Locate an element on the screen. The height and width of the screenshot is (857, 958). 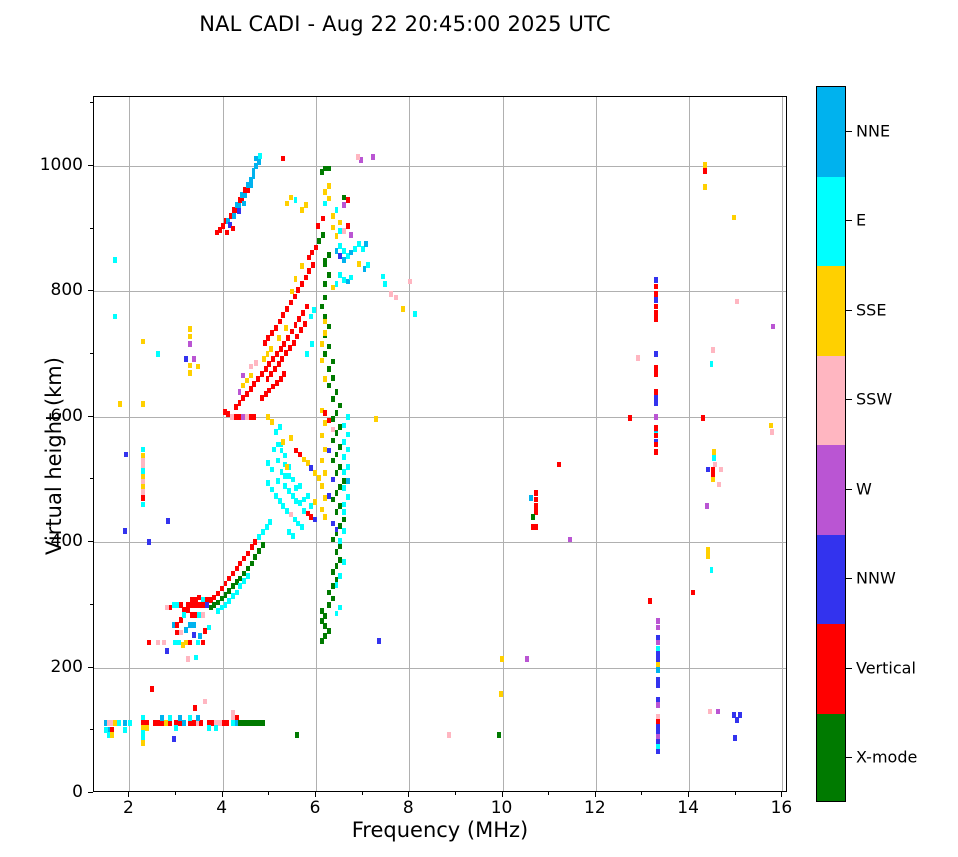
colorbar is located at coordinates (831, 444).